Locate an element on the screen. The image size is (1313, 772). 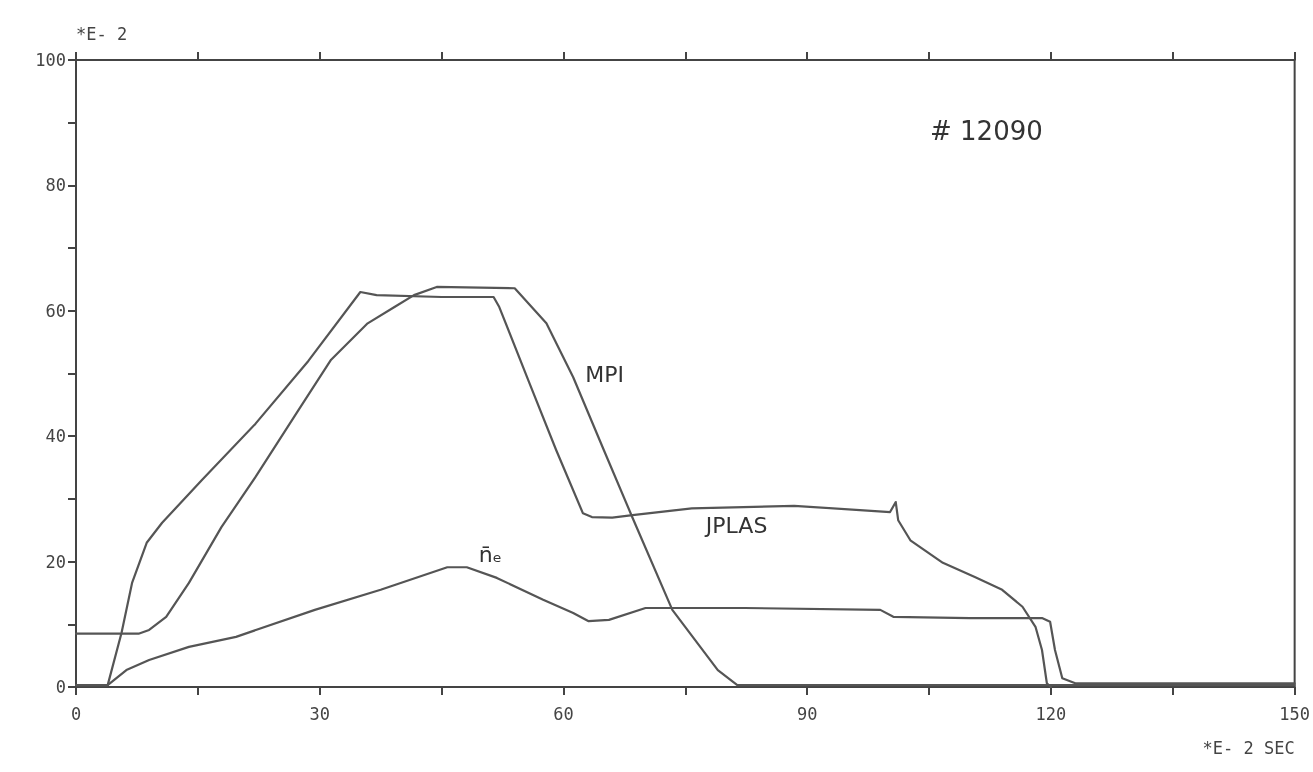
y-tick-label: 100 is located at coordinates (50, 60).